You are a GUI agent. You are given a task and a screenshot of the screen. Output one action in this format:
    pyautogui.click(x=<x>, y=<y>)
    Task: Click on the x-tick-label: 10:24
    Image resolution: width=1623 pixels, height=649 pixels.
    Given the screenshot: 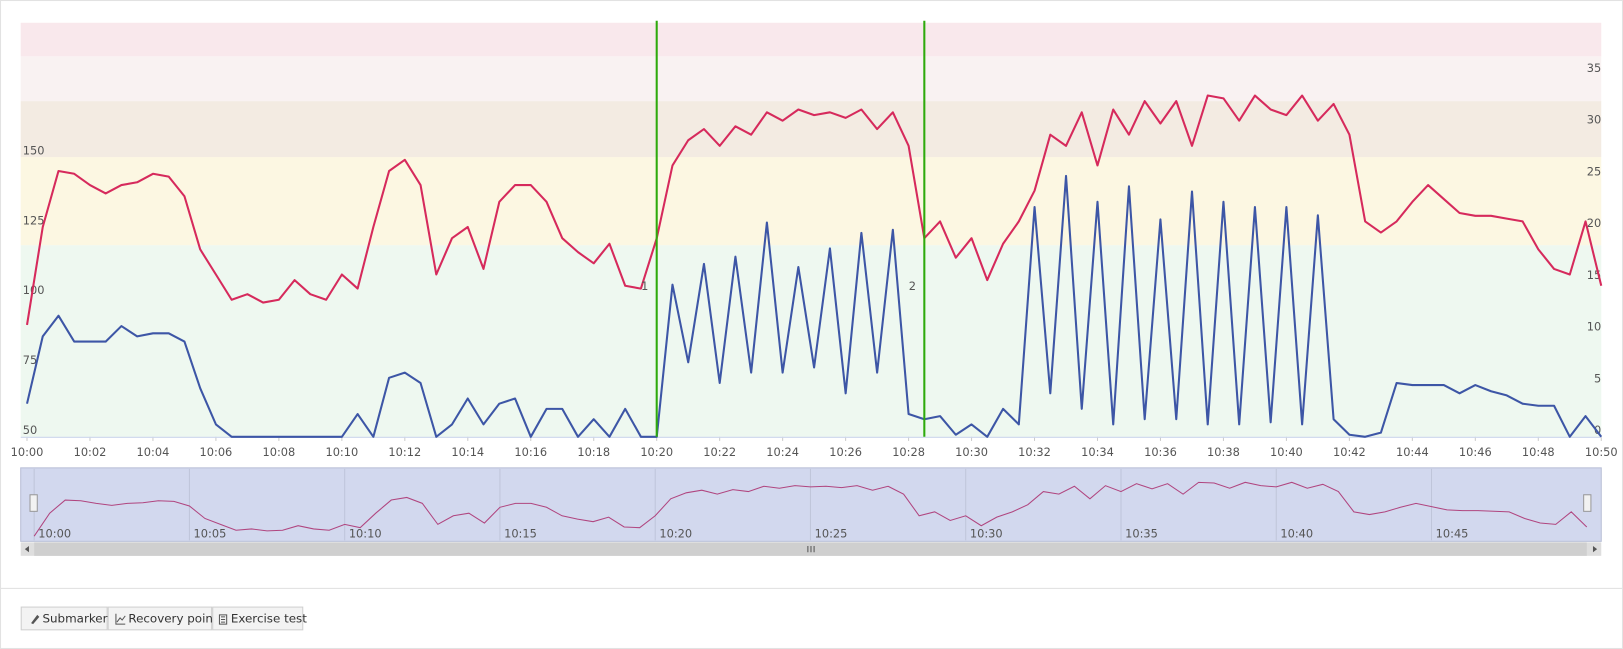 What is the action you would take?
    pyautogui.click(x=782, y=452)
    